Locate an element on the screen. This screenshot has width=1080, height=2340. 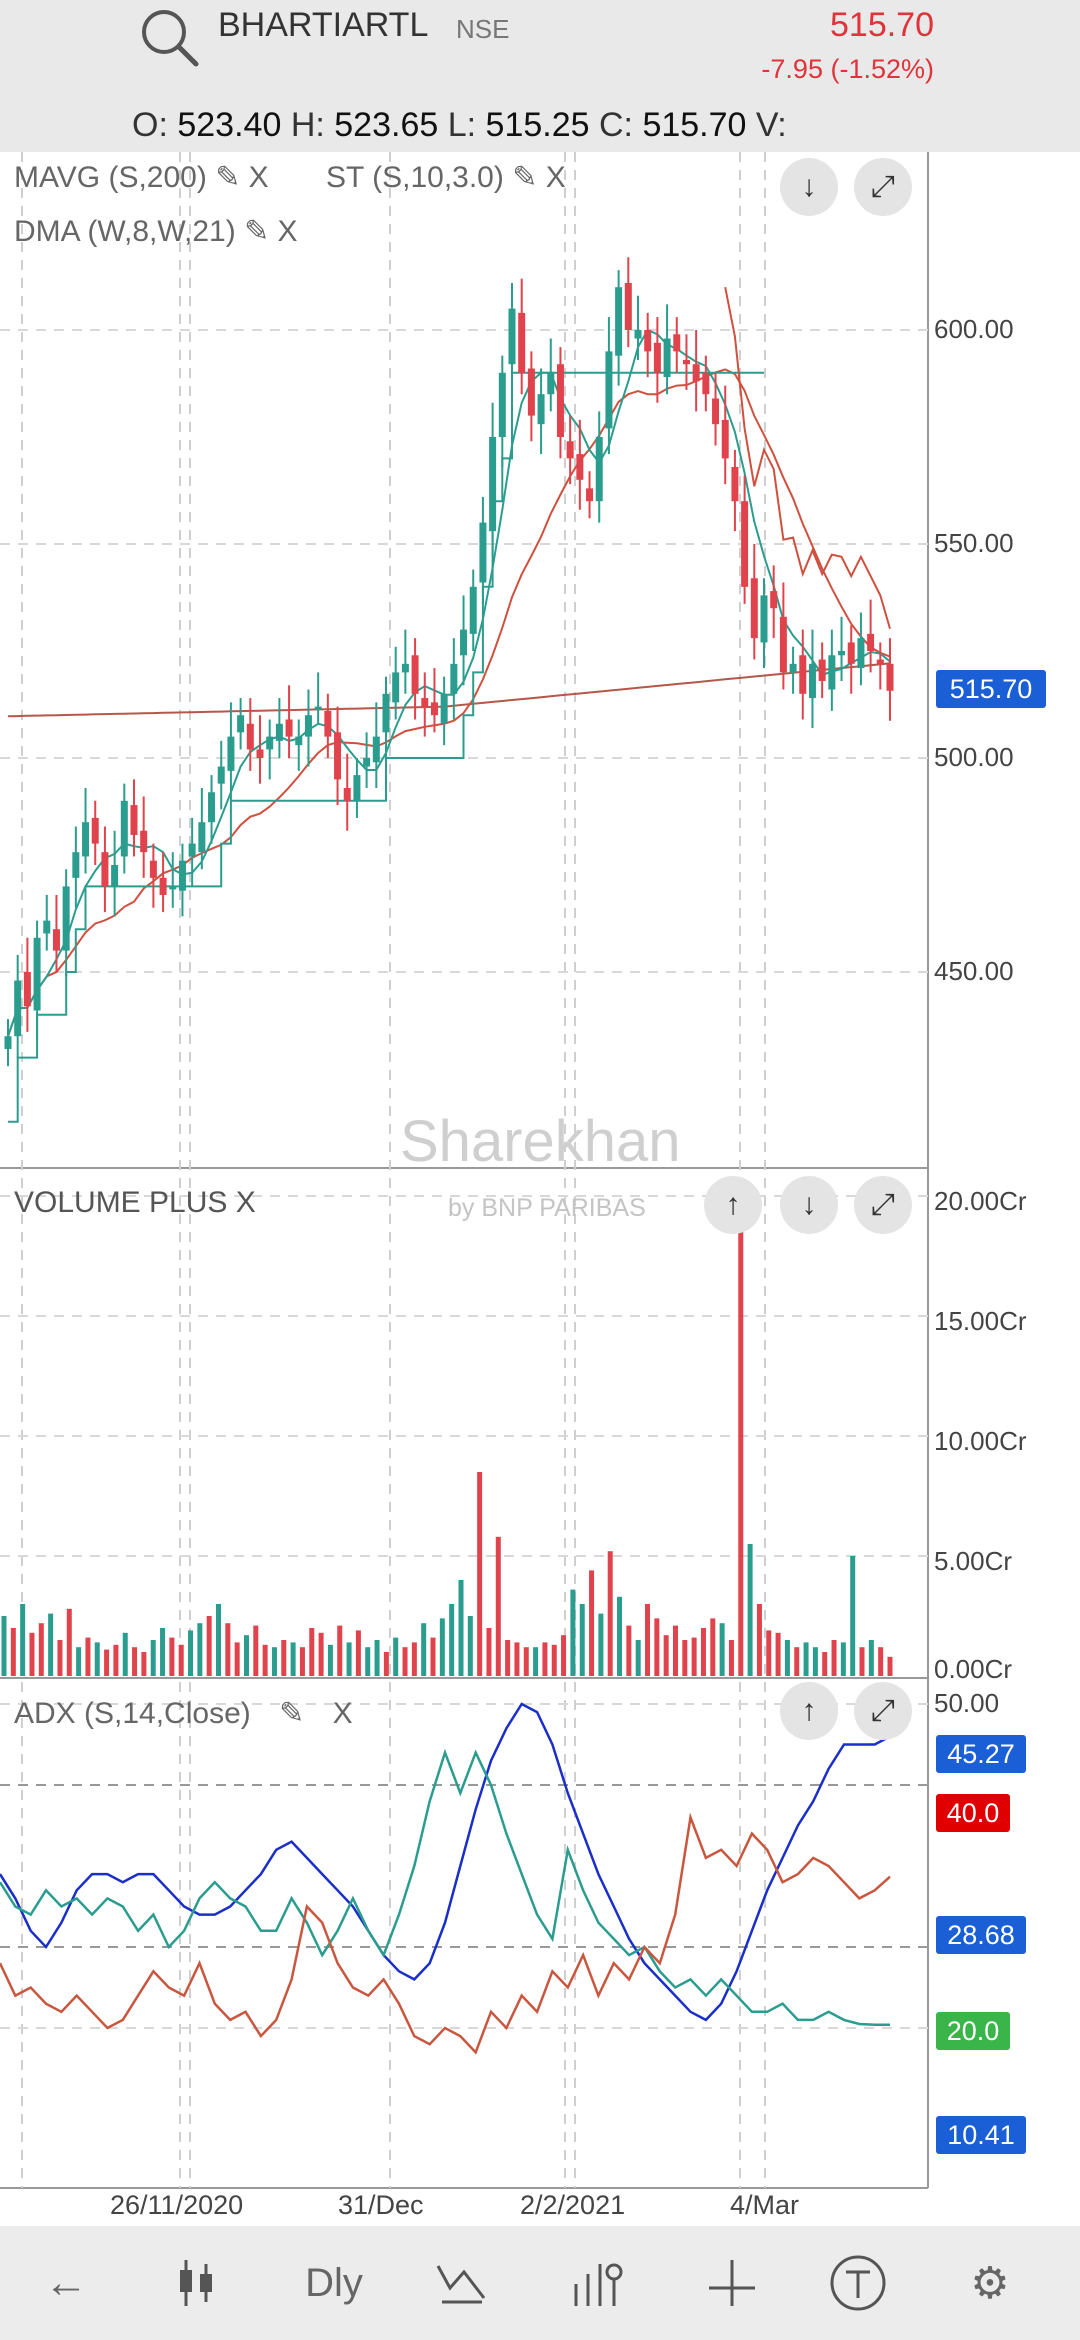
st-indicator: ST (S,10,3.0) ✎ X is located at coordinates (446, 177).